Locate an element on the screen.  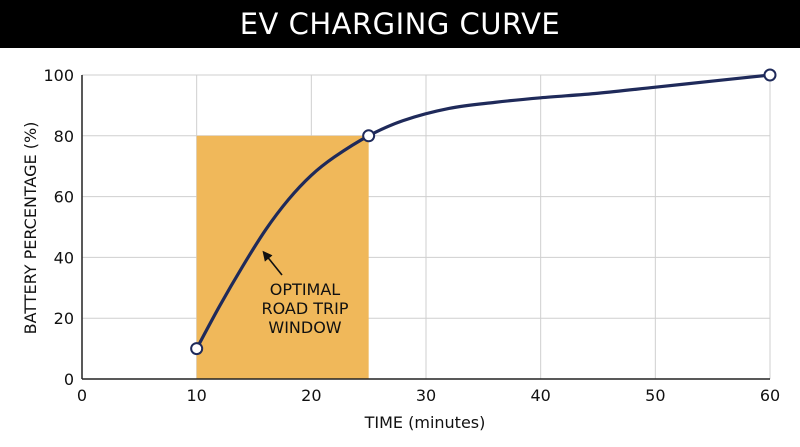
chart-title-bar: EV CHARGING CURVE is located at coordinates (400, 24).